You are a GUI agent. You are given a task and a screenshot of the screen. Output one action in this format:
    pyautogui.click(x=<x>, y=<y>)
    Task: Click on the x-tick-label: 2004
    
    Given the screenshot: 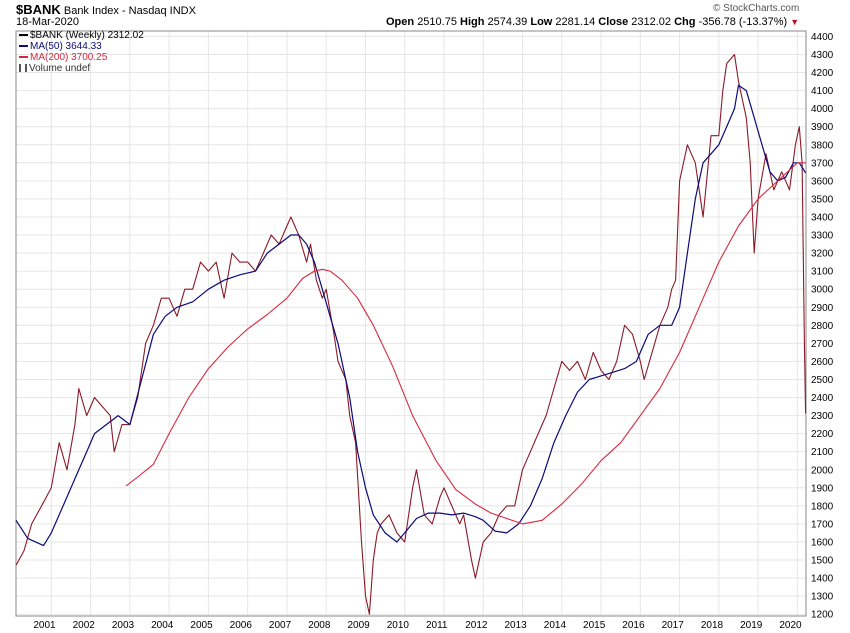 What is the action you would take?
    pyautogui.click(x=162, y=625)
    